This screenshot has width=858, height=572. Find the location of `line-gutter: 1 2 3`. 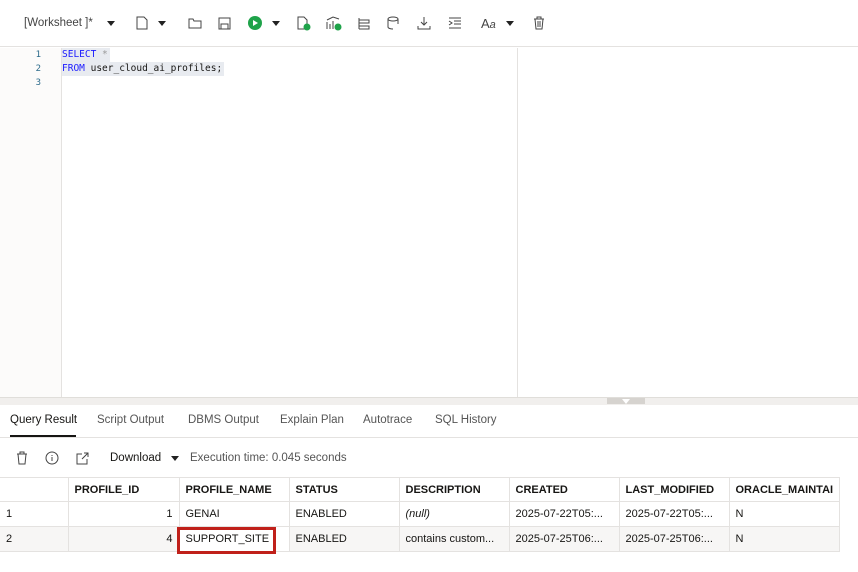

line-gutter: 1 2 3 is located at coordinates (31, 222).